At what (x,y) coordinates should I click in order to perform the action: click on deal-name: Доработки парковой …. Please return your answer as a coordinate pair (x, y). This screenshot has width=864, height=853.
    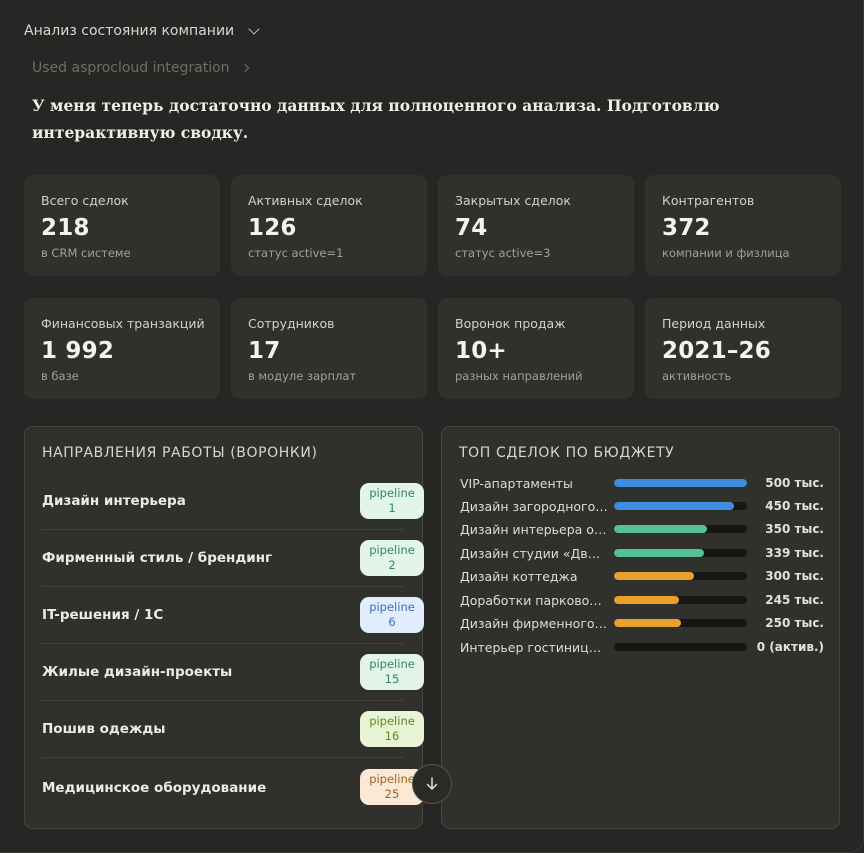
    Looking at the image, I should click on (534, 600).